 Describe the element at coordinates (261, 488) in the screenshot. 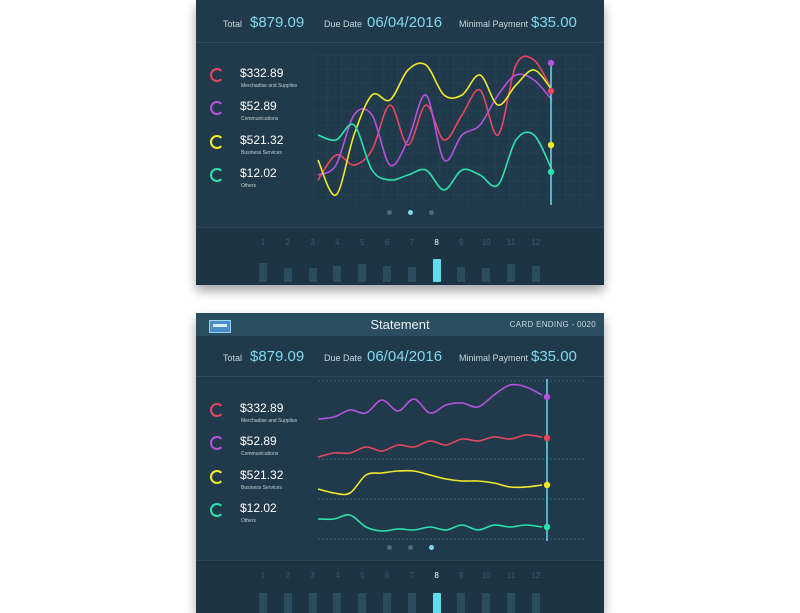

I see `category-name: Business Services` at that location.